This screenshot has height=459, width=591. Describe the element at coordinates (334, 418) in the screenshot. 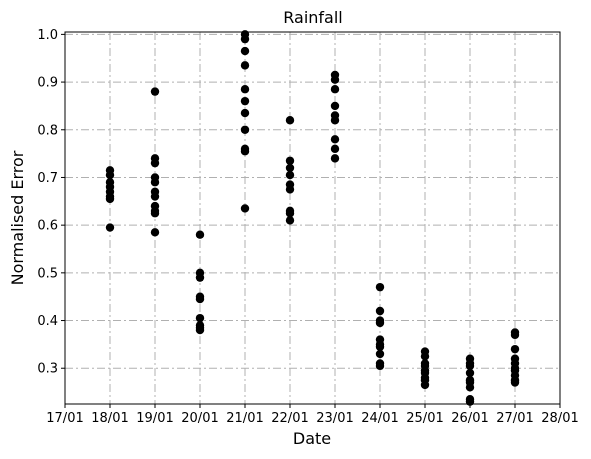

I see `x-tick-label: 23/01` at that location.